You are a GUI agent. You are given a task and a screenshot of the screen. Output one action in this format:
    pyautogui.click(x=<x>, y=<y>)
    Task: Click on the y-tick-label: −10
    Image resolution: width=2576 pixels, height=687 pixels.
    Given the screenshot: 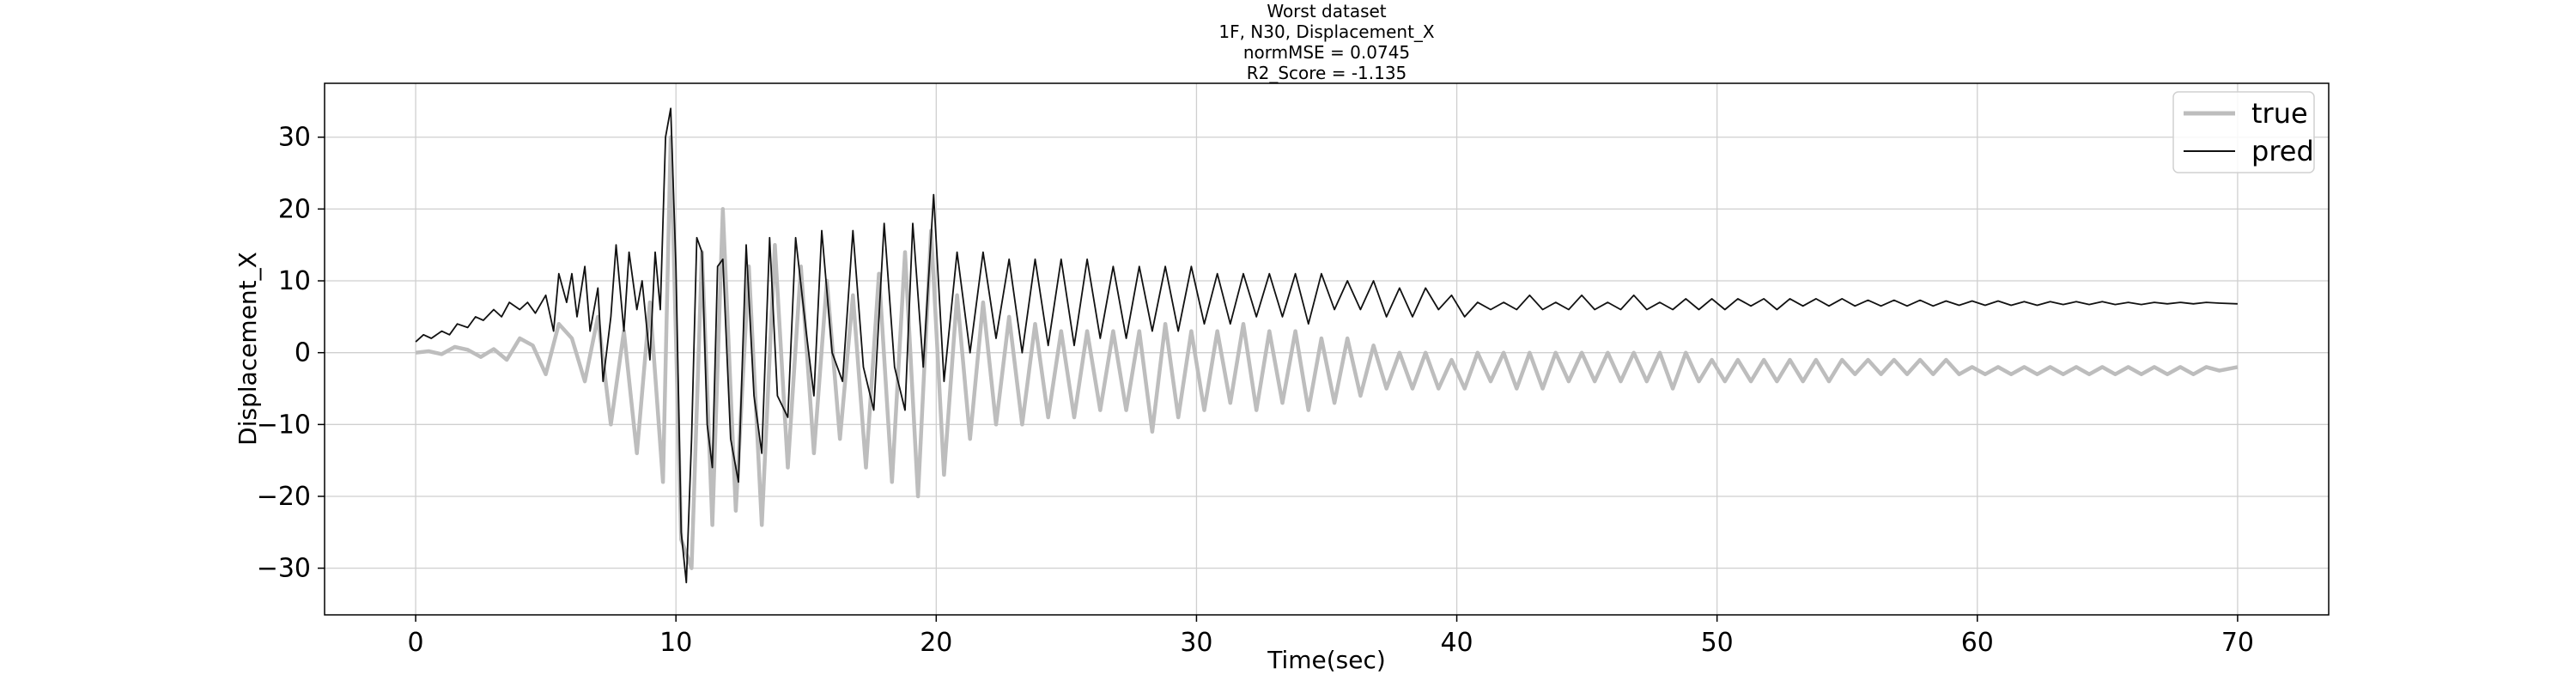 What is the action you would take?
    pyautogui.click(x=284, y=425)
    